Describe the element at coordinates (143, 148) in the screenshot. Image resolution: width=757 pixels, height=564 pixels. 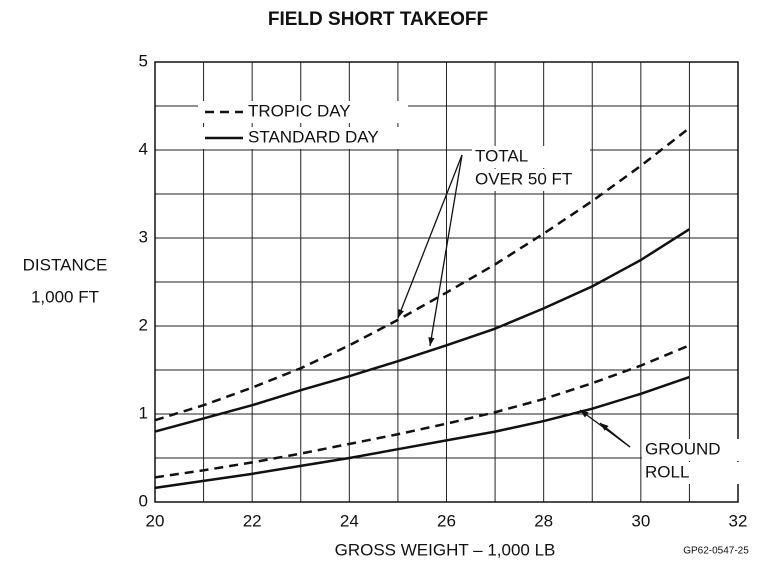
I see `y-tick-label: 4` at that location.